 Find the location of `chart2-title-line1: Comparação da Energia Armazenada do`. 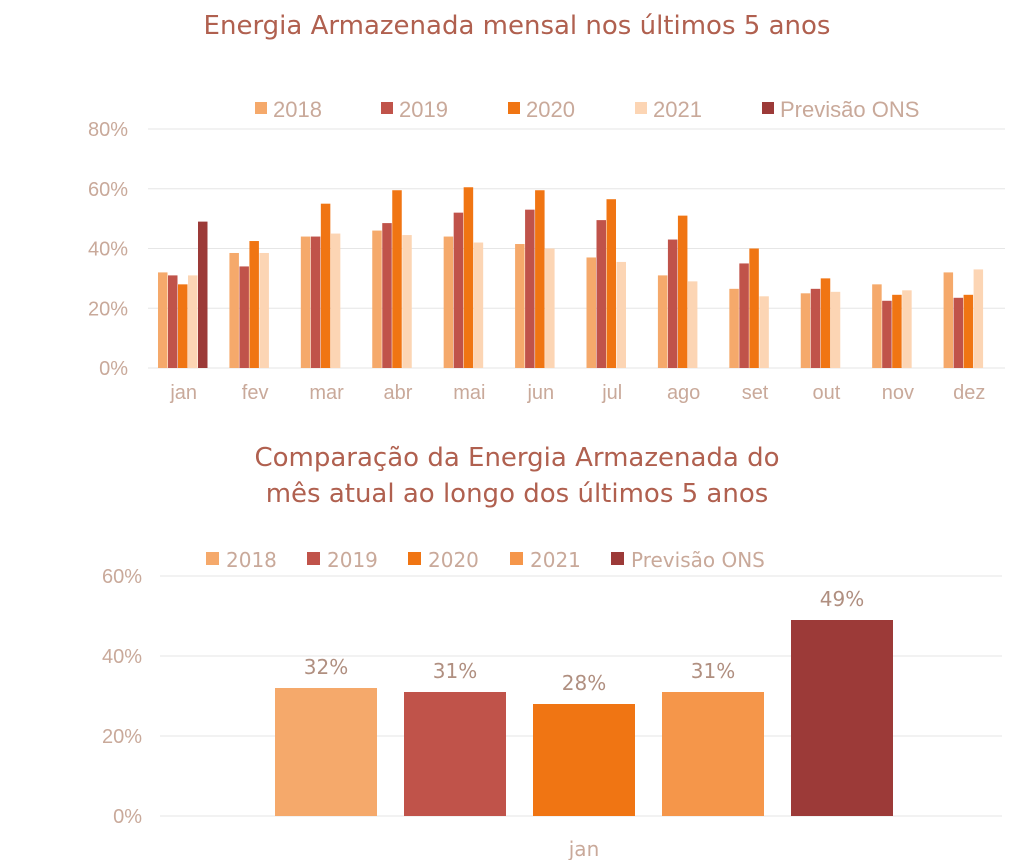

chart2-title-line1: Comparação da Energia Armazenada do is located at coordinates (516, 458).